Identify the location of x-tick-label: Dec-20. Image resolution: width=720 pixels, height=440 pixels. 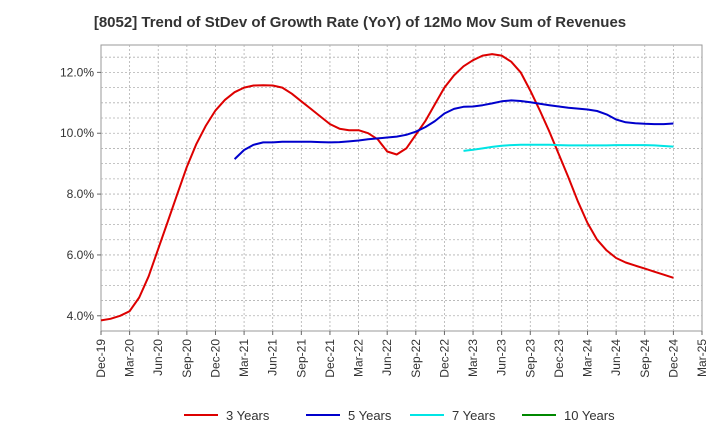
(215, 358).